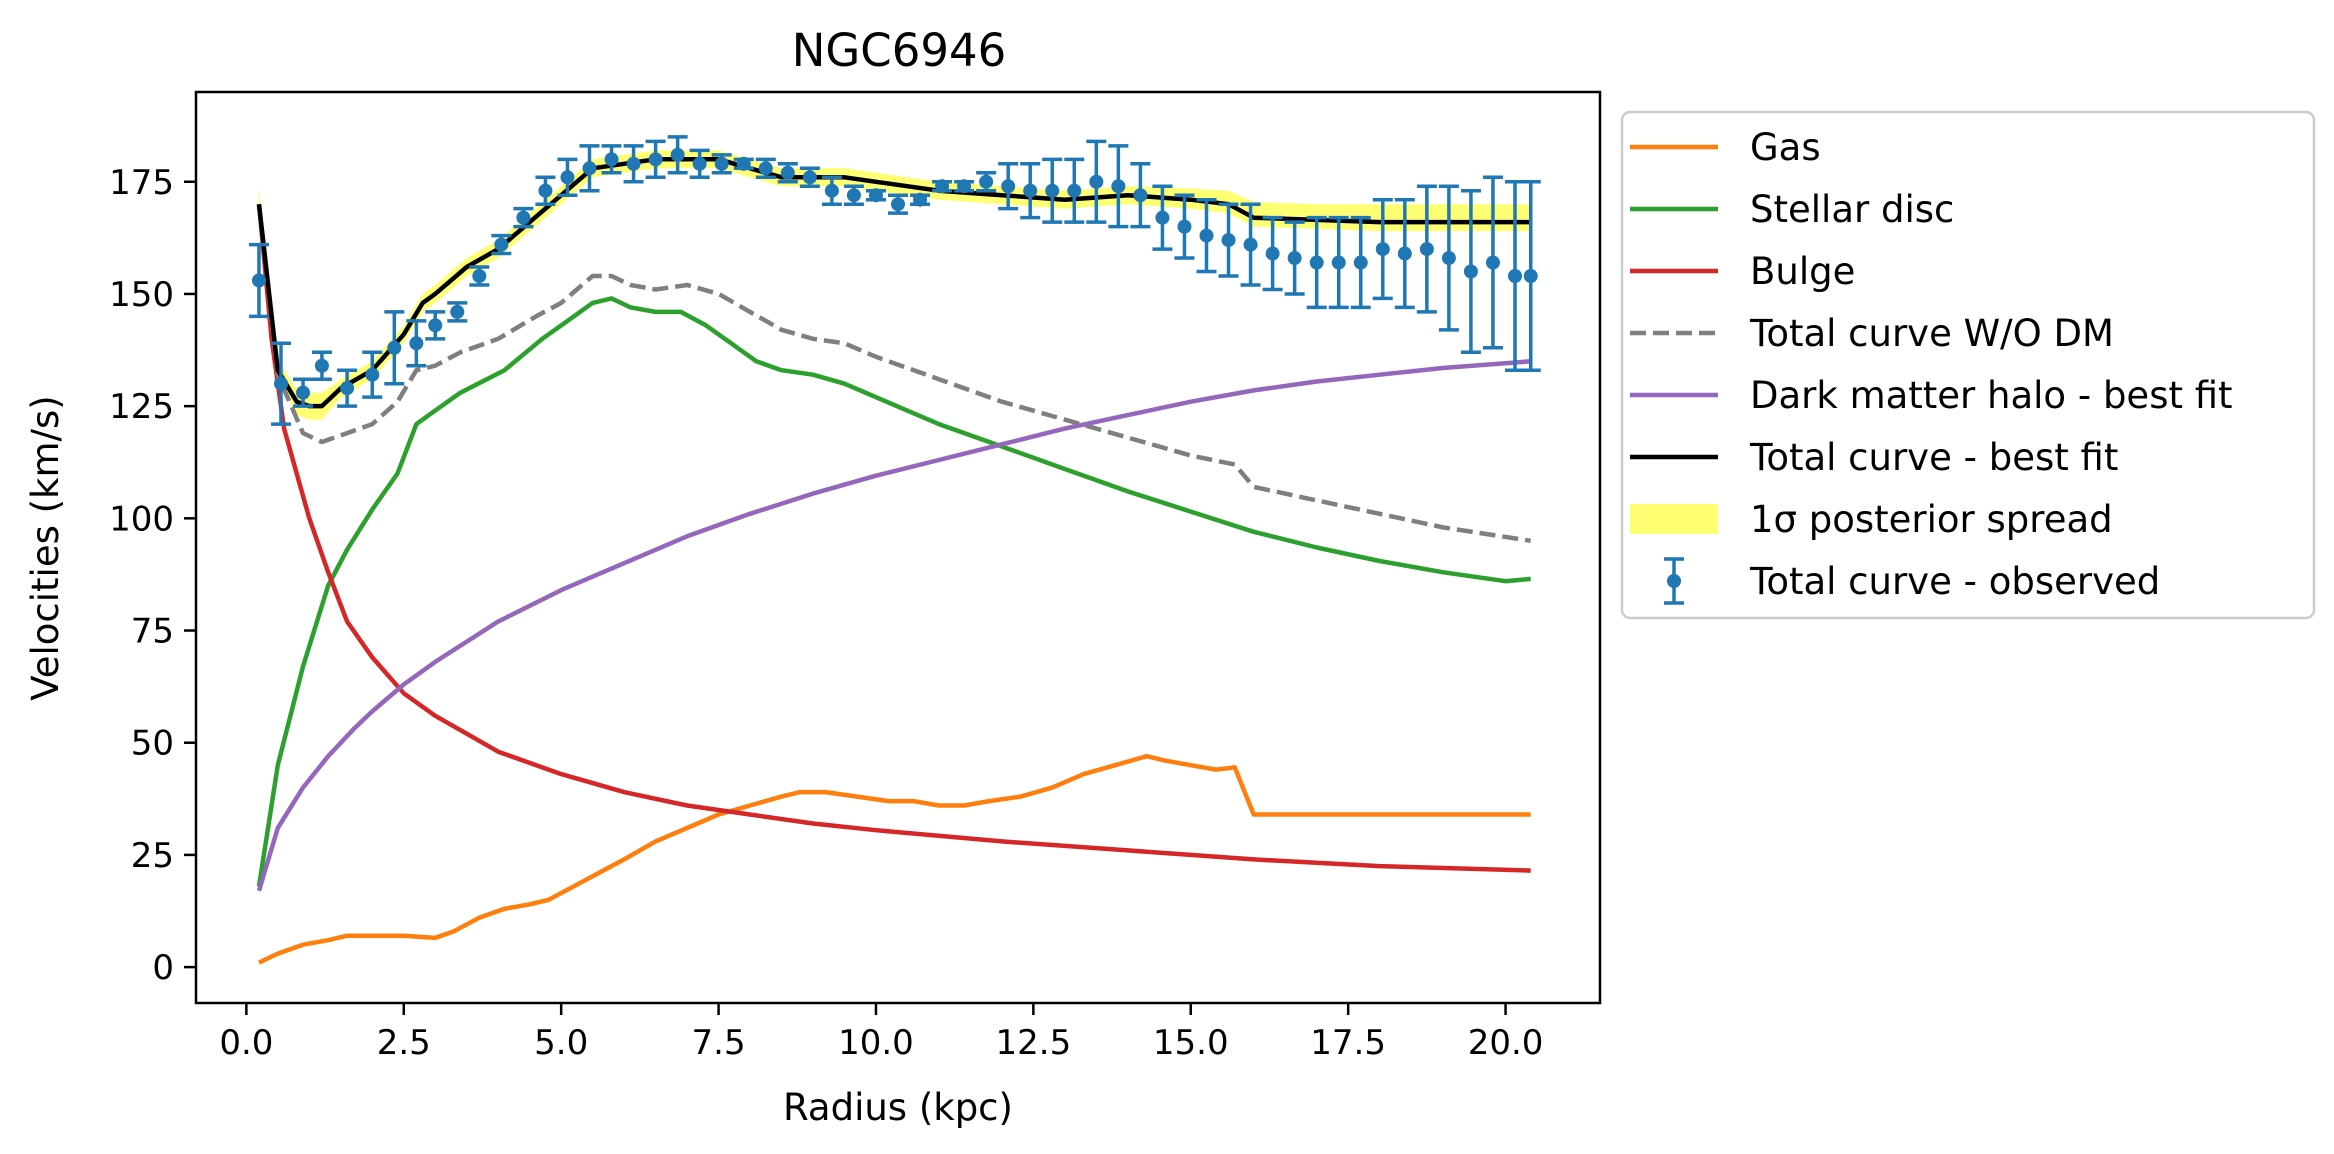  Describe the element at coordinates (1912, 581) in the screenshot. I see `legend-item-total-curve-observed: Total curve - observed` at that location.